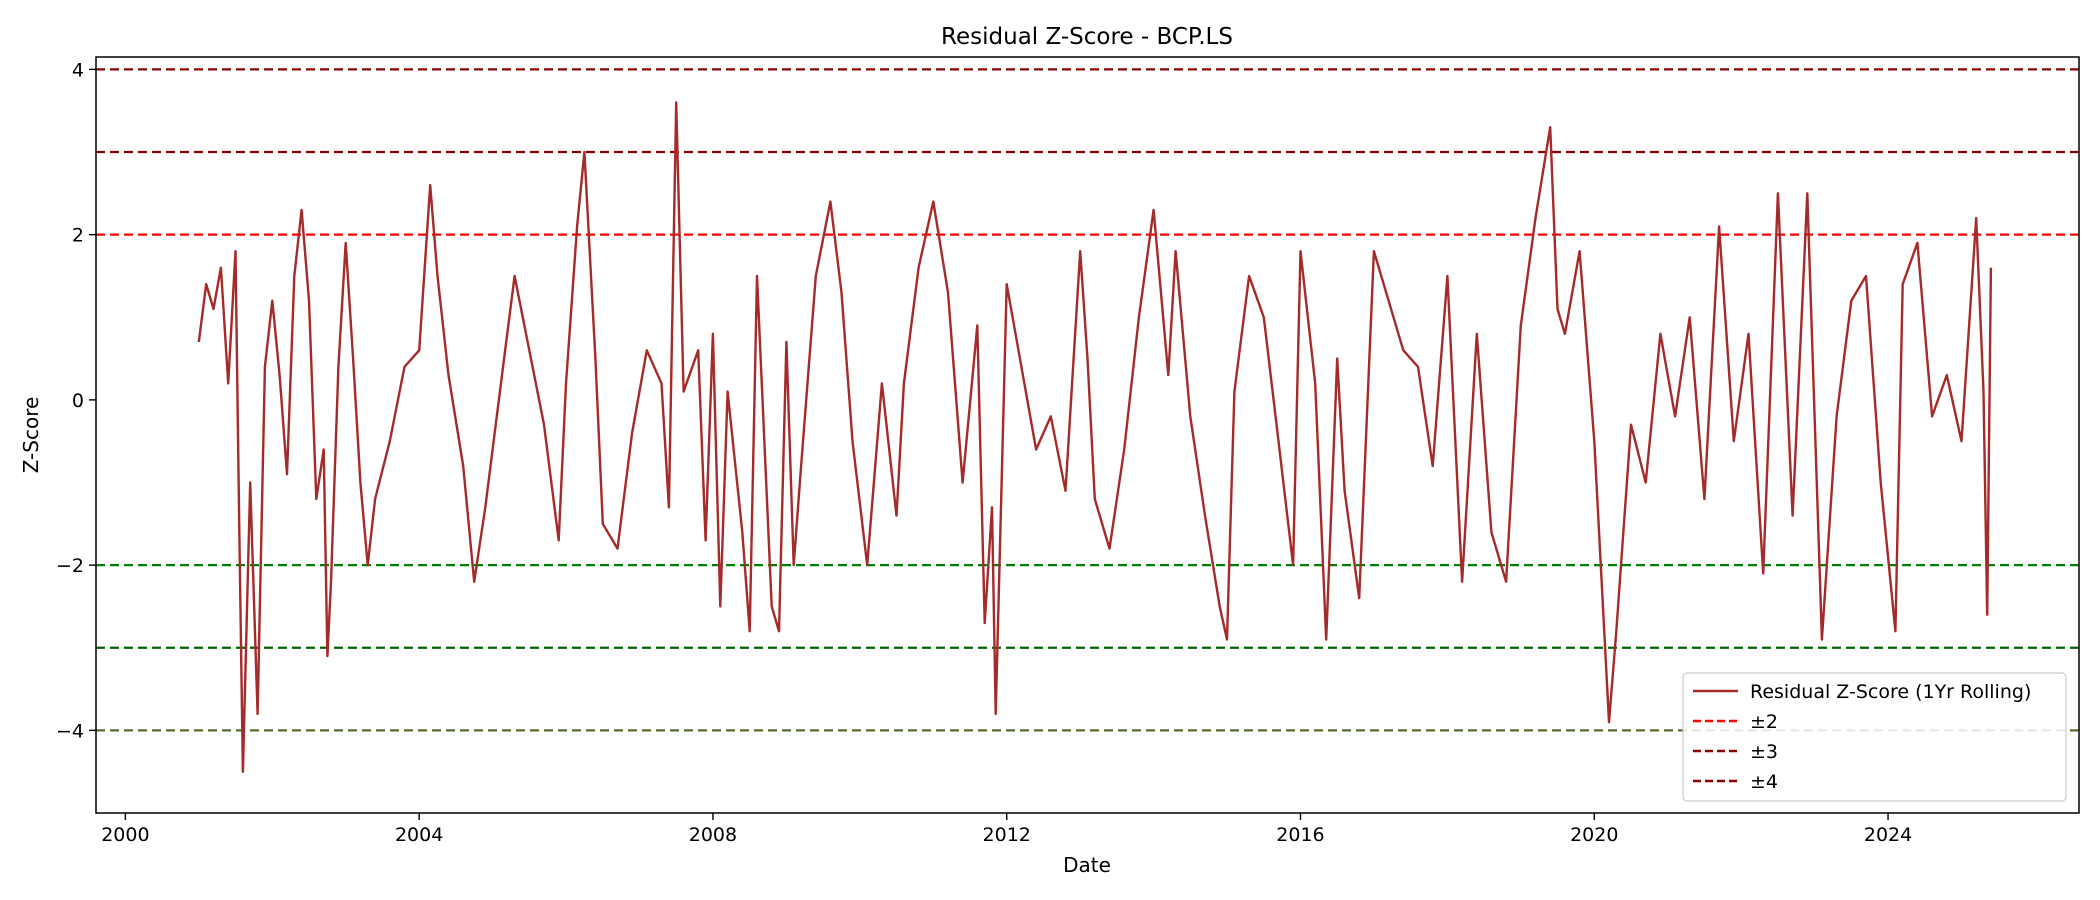 Image resolution: width=2100 pixels, height=900 pixels. What do you see at coordinates (713, 835) in the screenshot?
I see `x-tick-label: 2008` at bounding box center [713, 835].